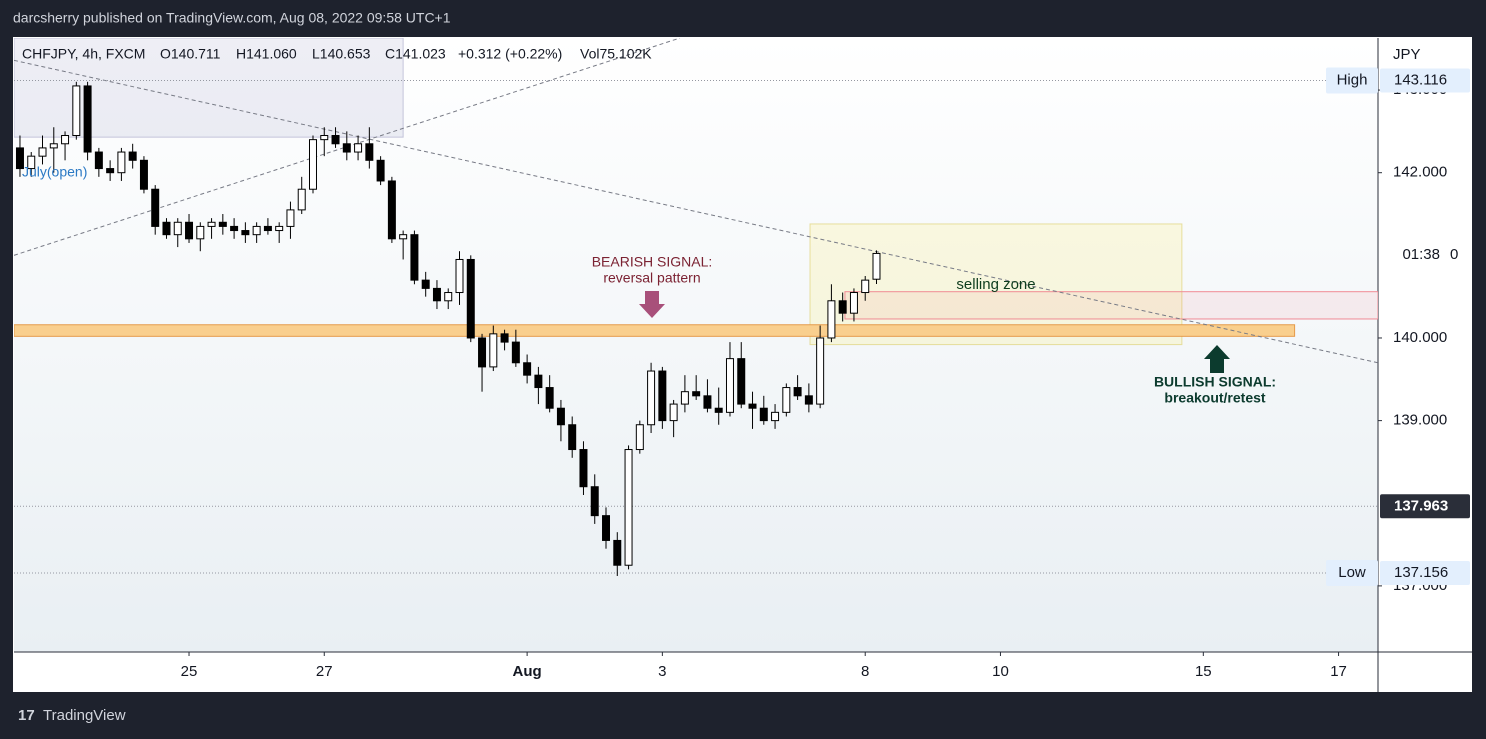  I want to click on bearish-text: reversal pattern, so click(651, 278).